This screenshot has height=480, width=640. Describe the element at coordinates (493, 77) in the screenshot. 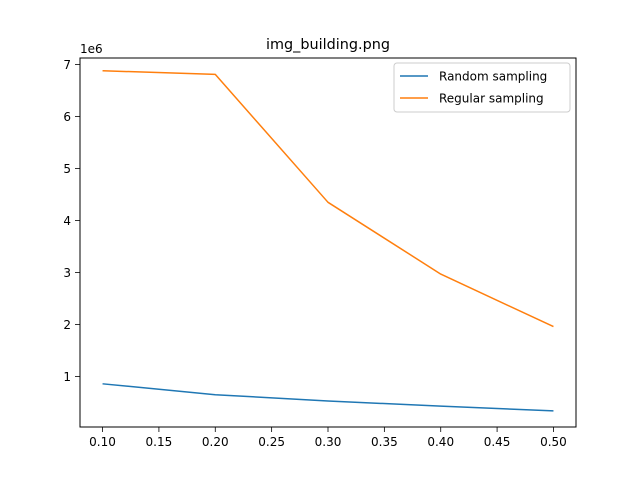

I see `legend-label: Random sampling` at that location.